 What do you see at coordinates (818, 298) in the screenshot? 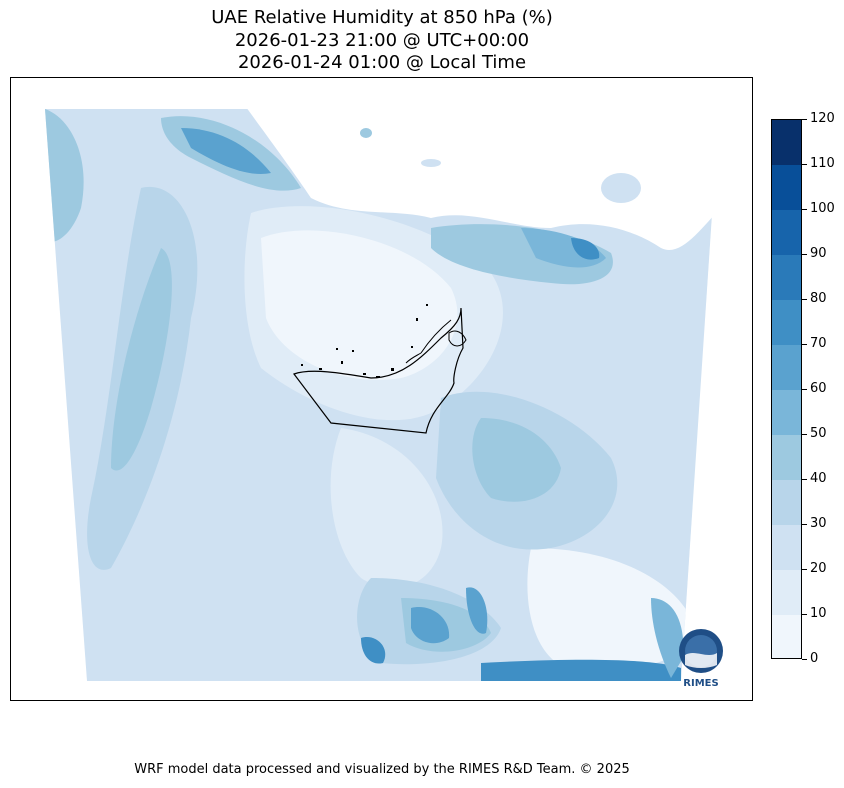
I see `colorbar-tick-label: 80` at bounding box center [818, 298].